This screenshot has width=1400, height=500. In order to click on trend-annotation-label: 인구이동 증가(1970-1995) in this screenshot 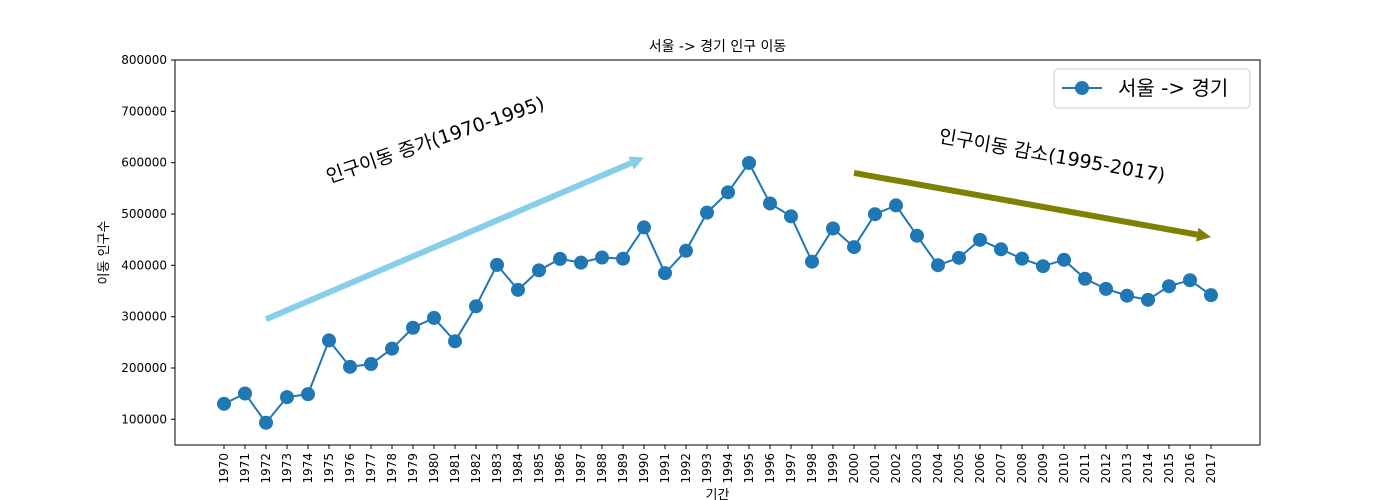, I will do `click(435, 139)`.